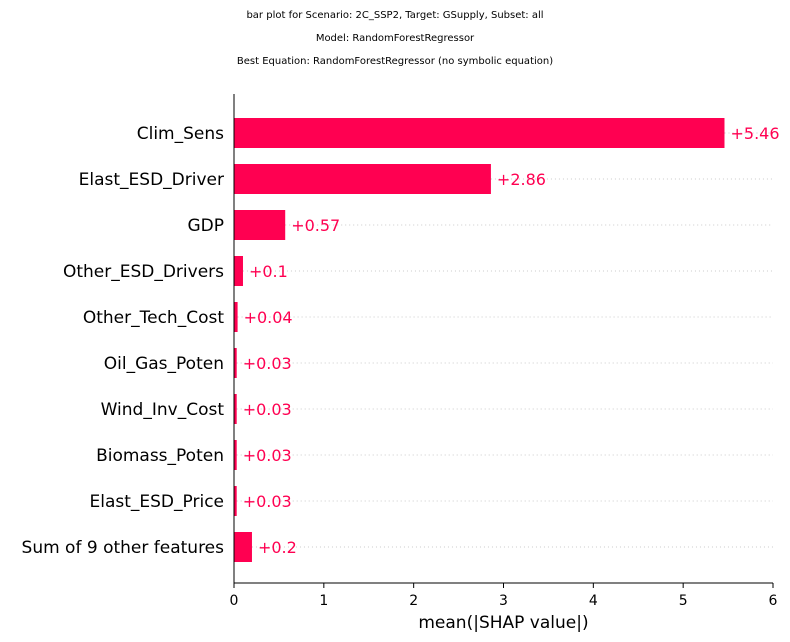 This screenshot has height=642, width=790. Describe the element at coordinates (205, 226) in the screenshot. I see `category-label: GDP` at that location.